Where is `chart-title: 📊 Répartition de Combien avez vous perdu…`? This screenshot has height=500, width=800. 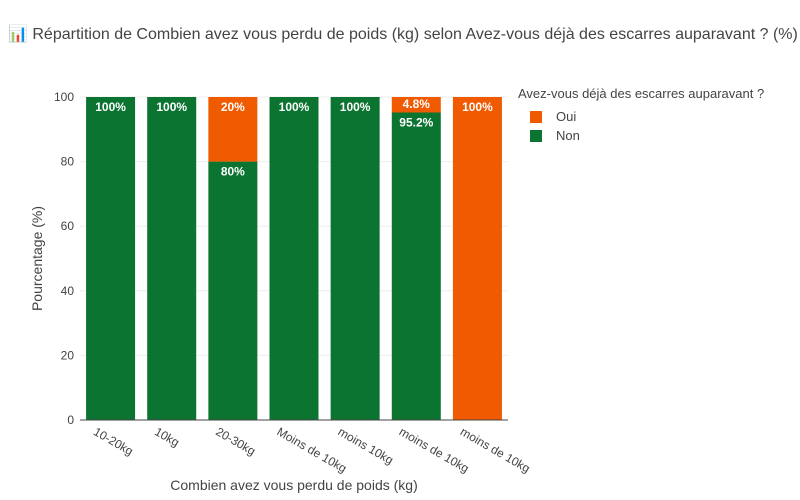
chart-title: 📊 Répartition de Combien avez vous perdu… is located at coordinates (403, 34).